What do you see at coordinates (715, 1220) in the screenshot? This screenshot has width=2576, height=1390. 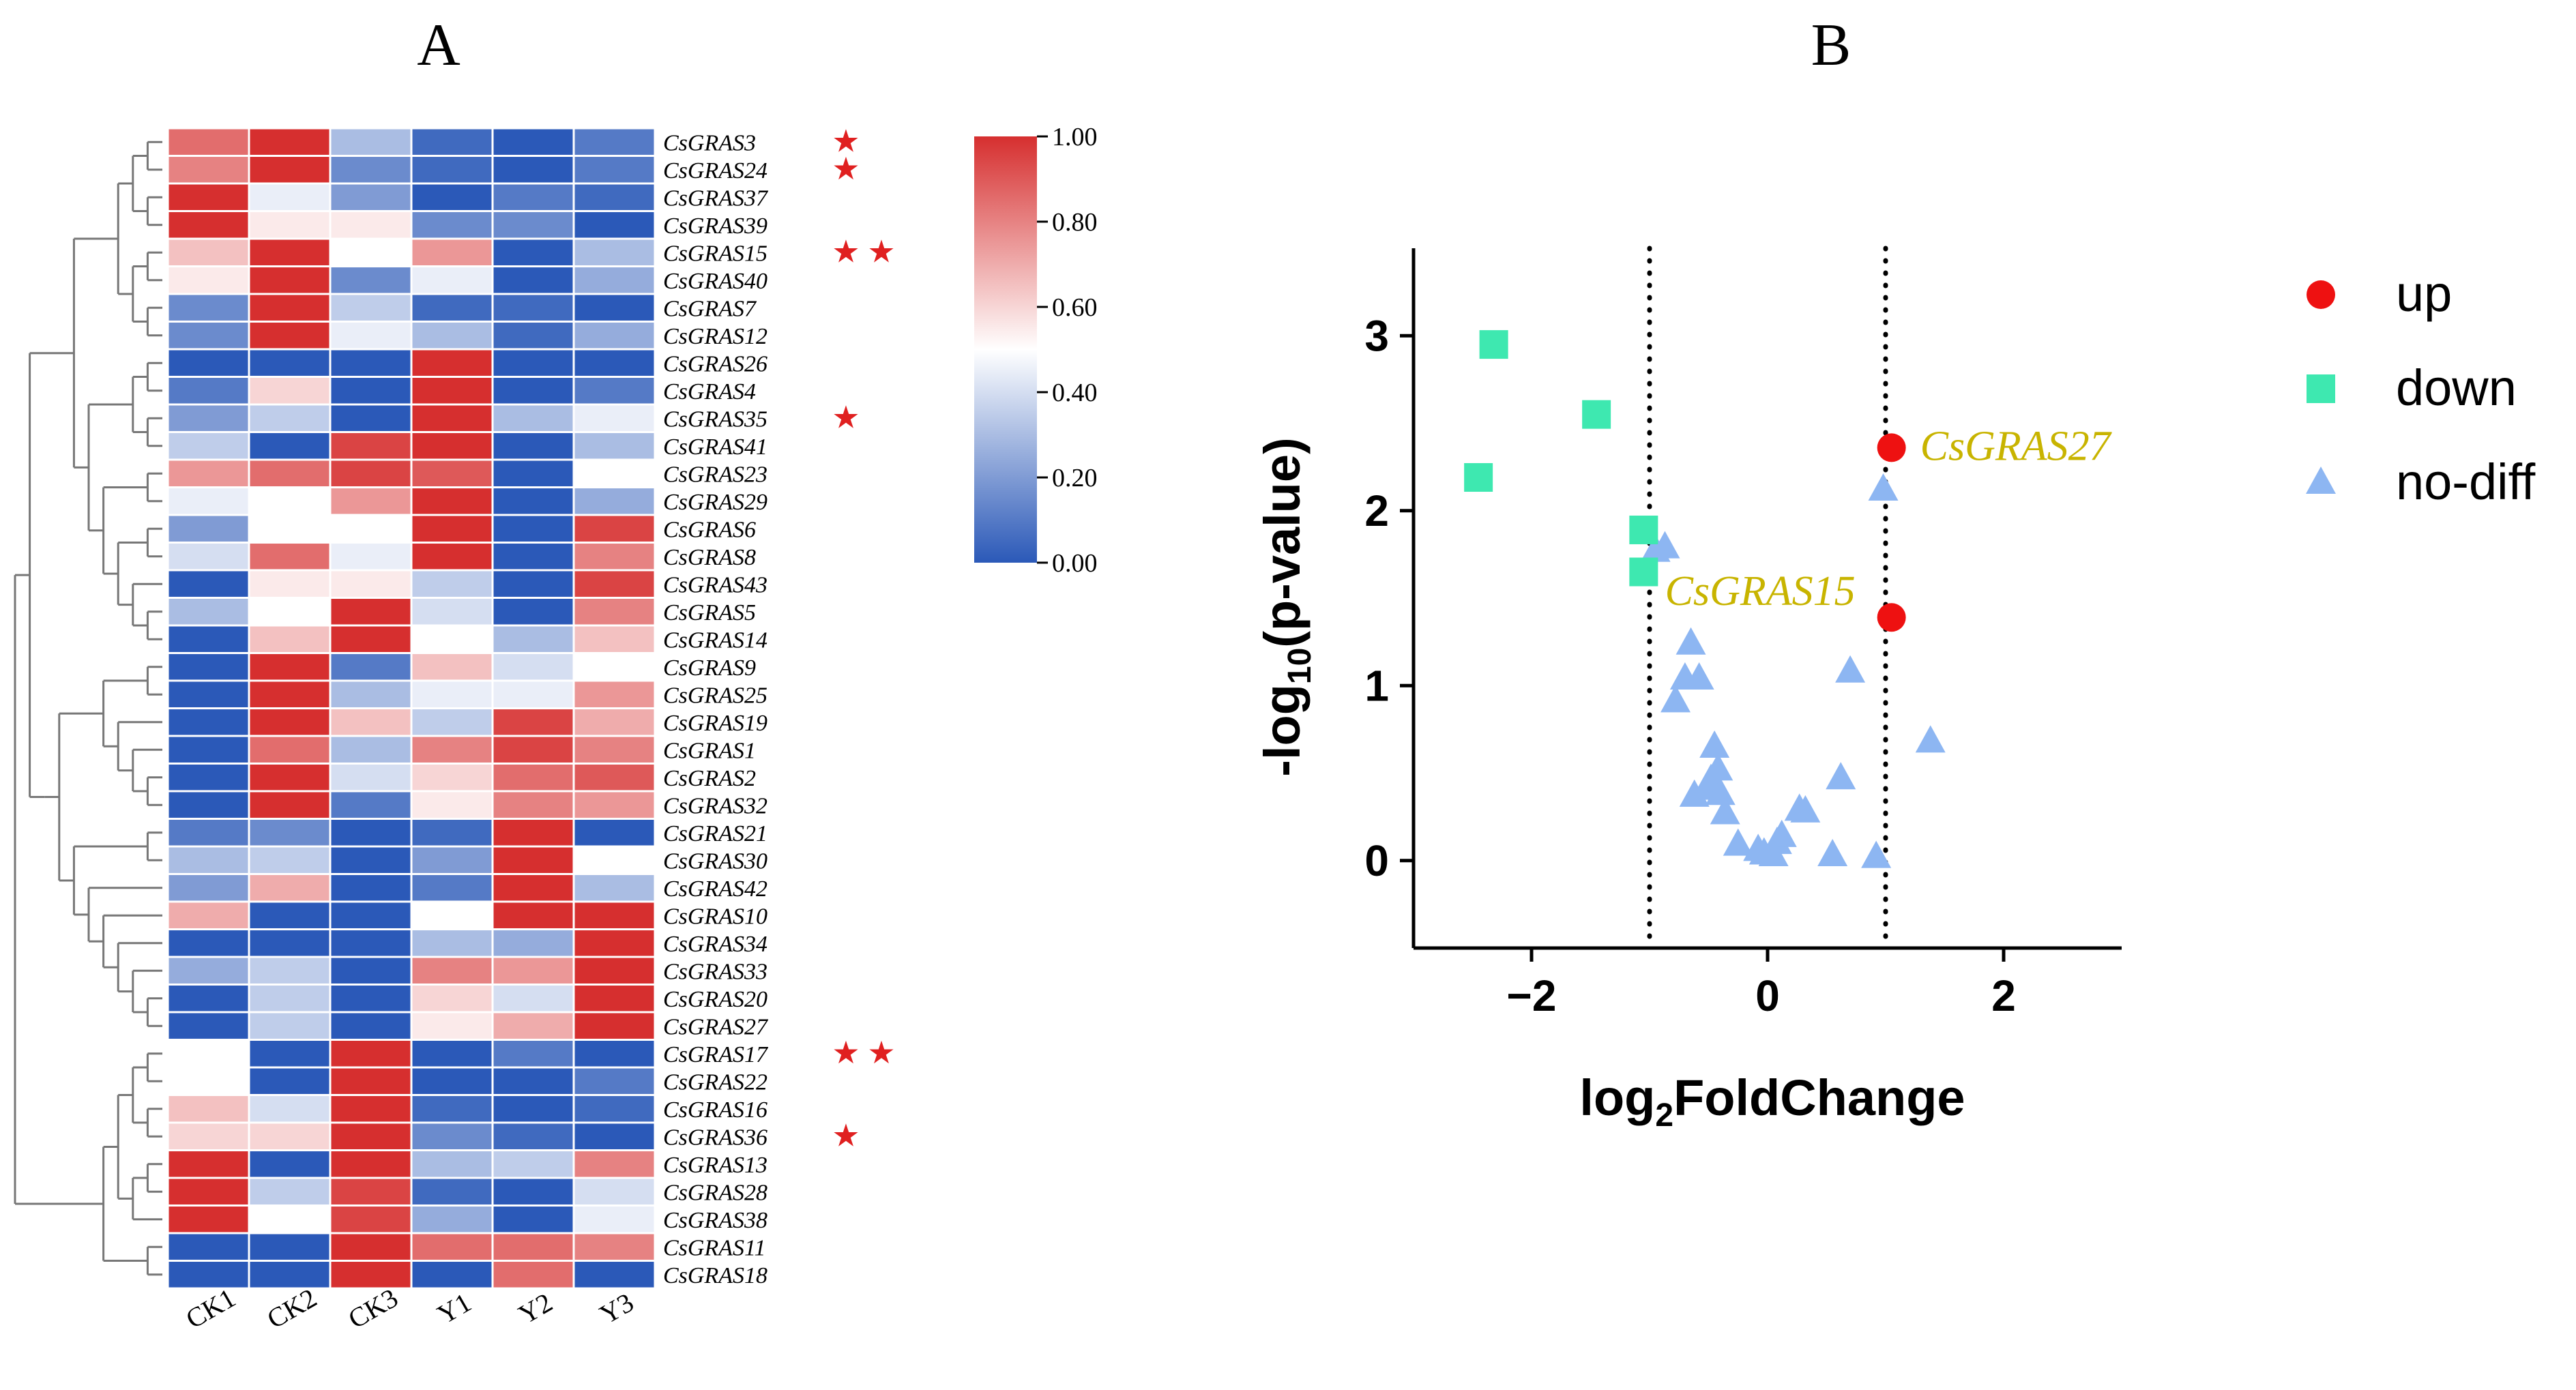 I see `row-label: CsGRAS38` at bounding box center [715, 1220].